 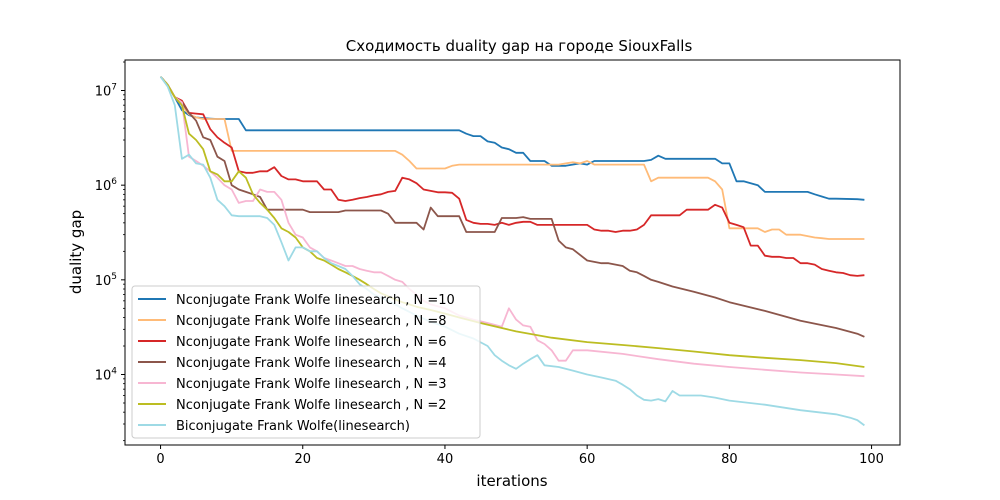 I want to click on x-tick-label: 100, so click(x=871, y=459).